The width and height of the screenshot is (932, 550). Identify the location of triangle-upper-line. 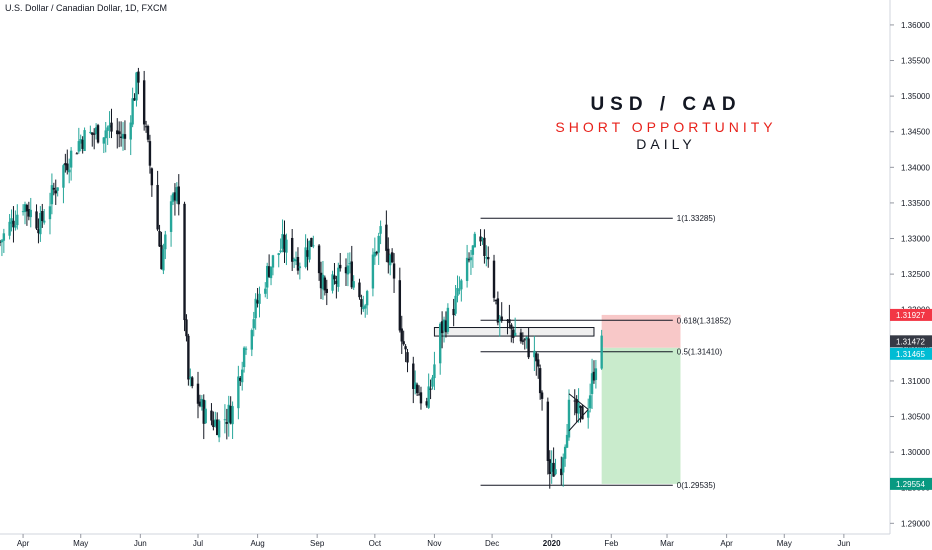
(578, 401).